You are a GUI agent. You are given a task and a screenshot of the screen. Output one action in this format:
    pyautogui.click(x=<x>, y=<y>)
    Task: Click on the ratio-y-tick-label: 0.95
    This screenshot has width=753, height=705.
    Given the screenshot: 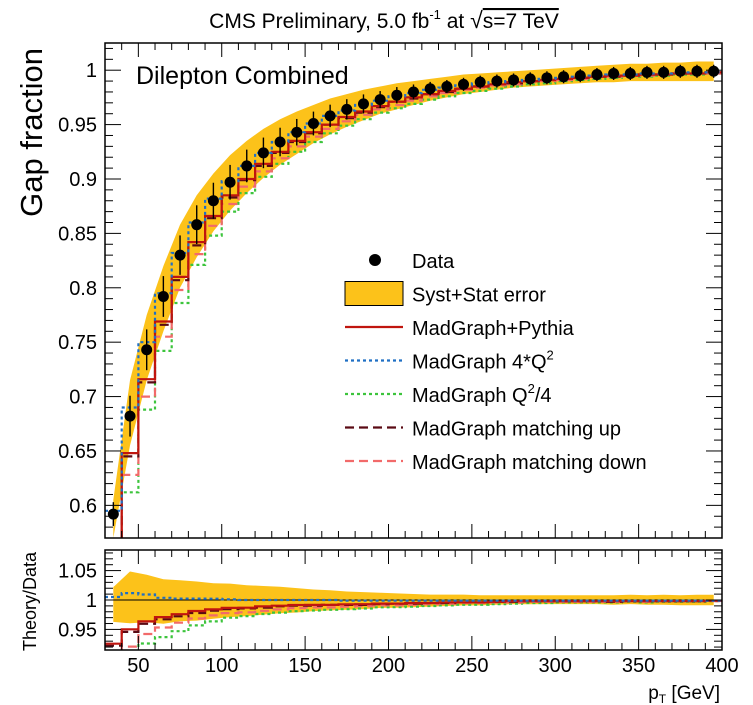 What is the action you would take?
    pyautogui.click(x=77, y=630)
    